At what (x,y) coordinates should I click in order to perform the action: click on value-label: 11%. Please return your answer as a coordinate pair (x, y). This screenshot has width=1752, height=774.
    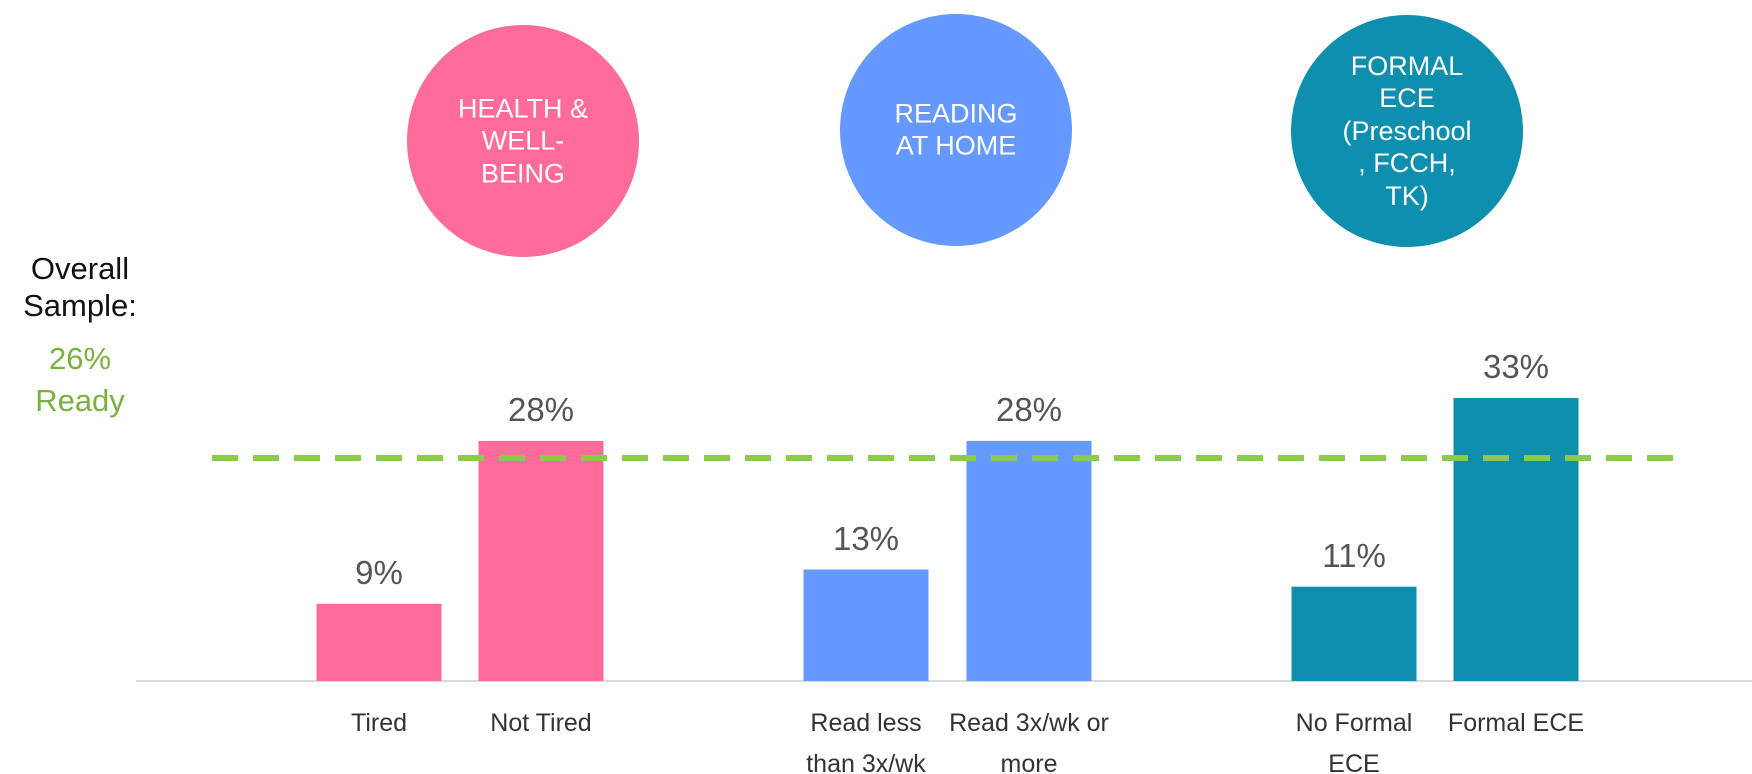
    Looking at the image, I should click on (1354, 555).